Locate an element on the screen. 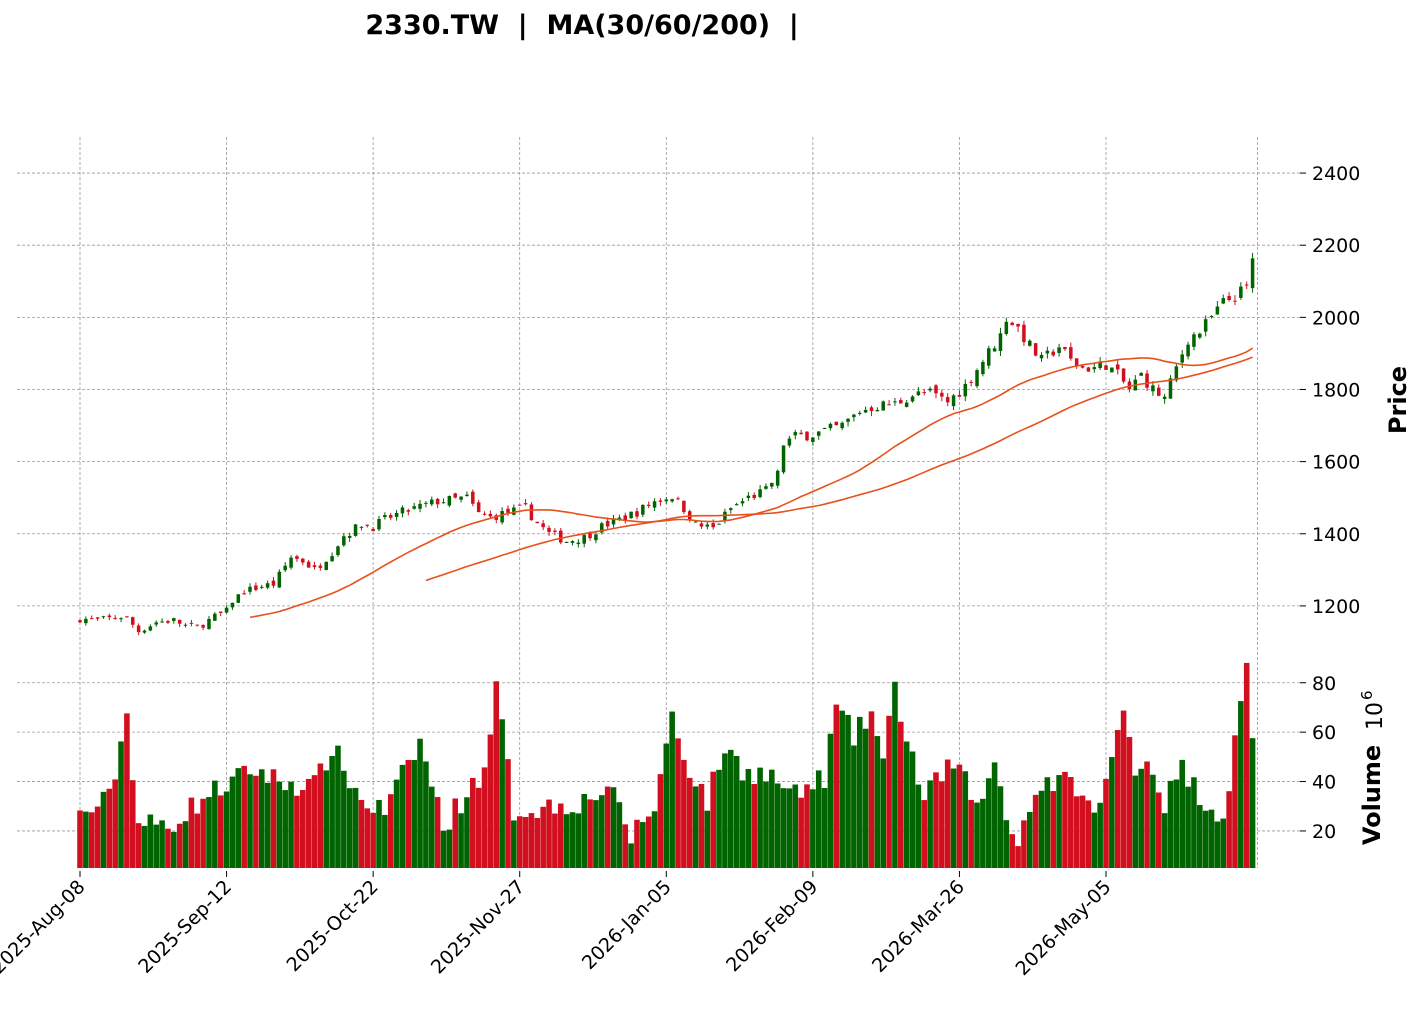 The height and width of the screenshot is (1010, 1426). x-tick-label: 2026-Feb-09 is located at coordinates (772, 926).